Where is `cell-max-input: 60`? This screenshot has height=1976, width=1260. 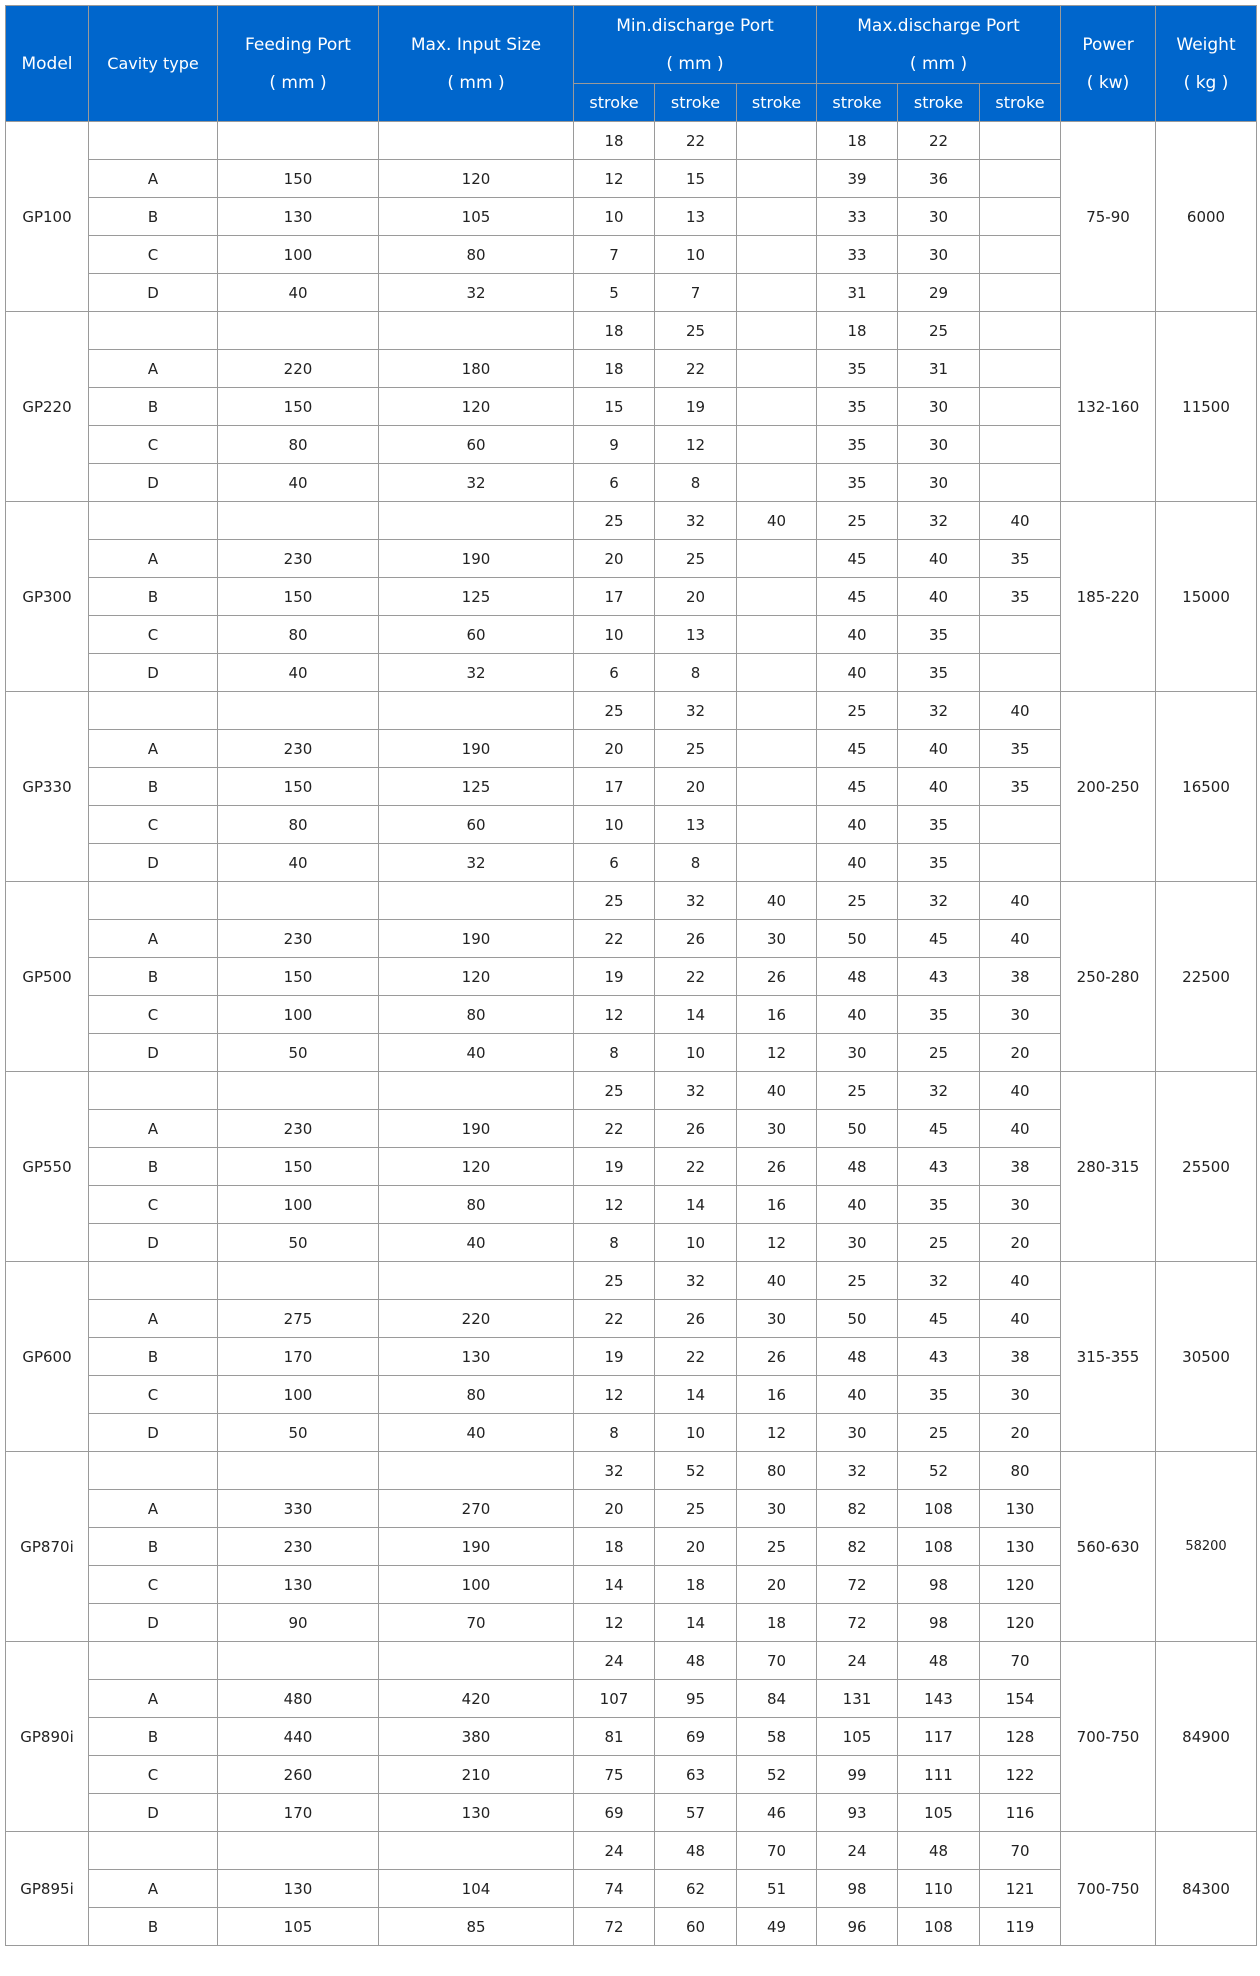 cell-max-input: 60 is located at coordinates (476, 444).